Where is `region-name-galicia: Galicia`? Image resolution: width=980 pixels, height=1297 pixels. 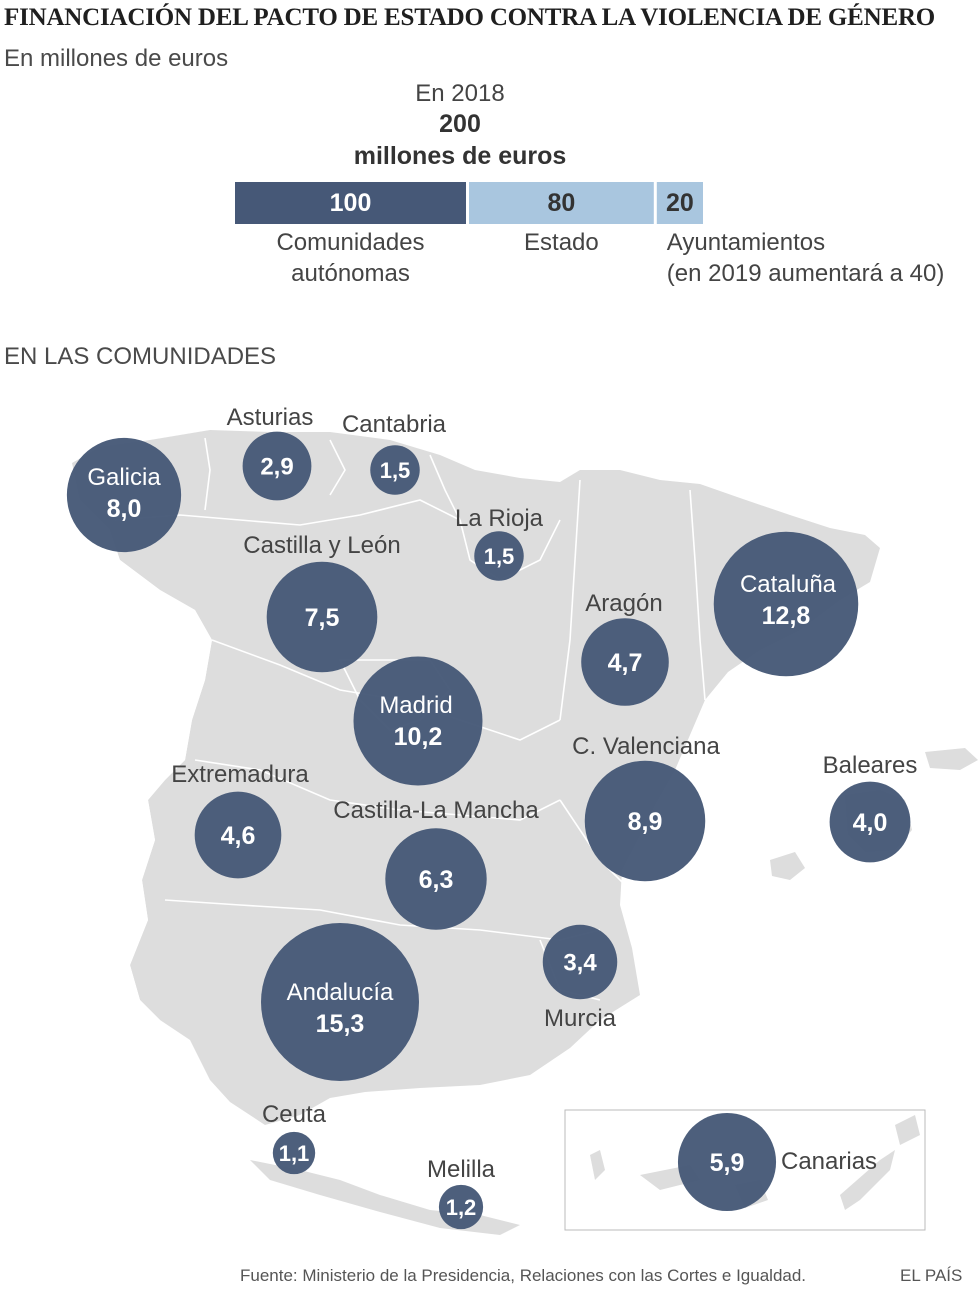 region-name-galicia: Galicia is located at coordinates (124, 477).